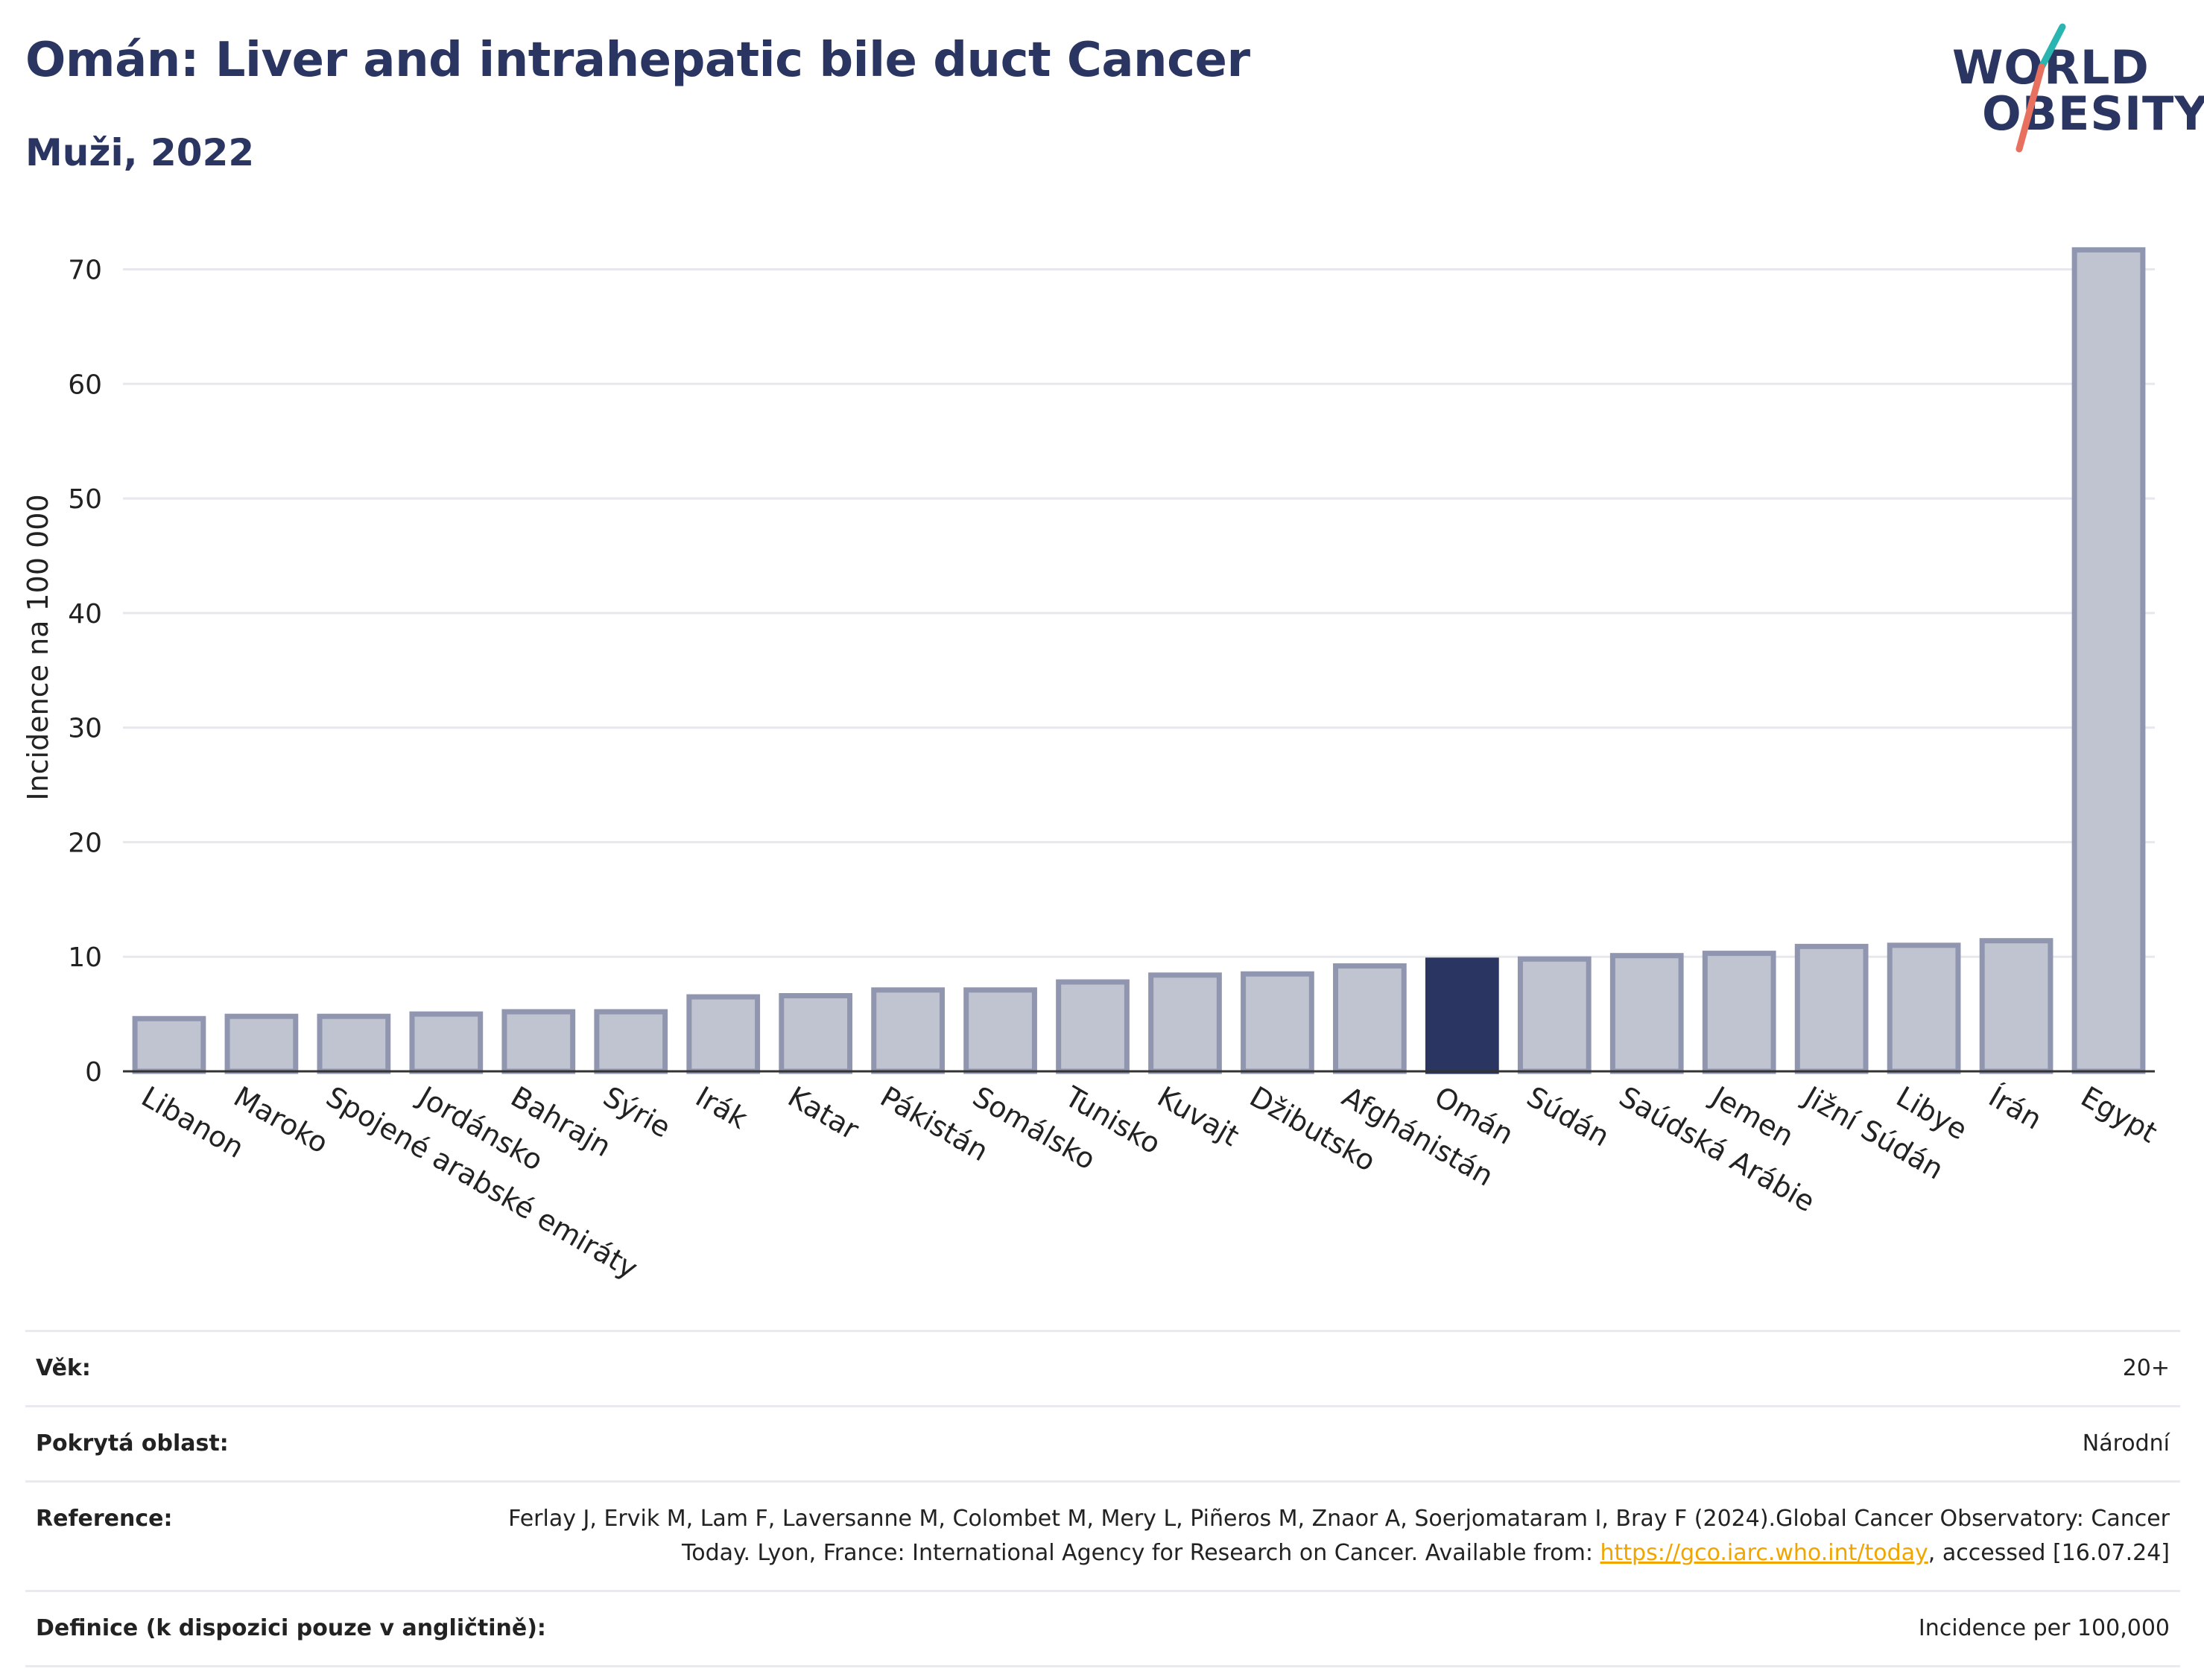  What do you see at coordinates (85, 385) in the screenshot?
I see `y-tick-label: 60` at bounding box center [85, 385].